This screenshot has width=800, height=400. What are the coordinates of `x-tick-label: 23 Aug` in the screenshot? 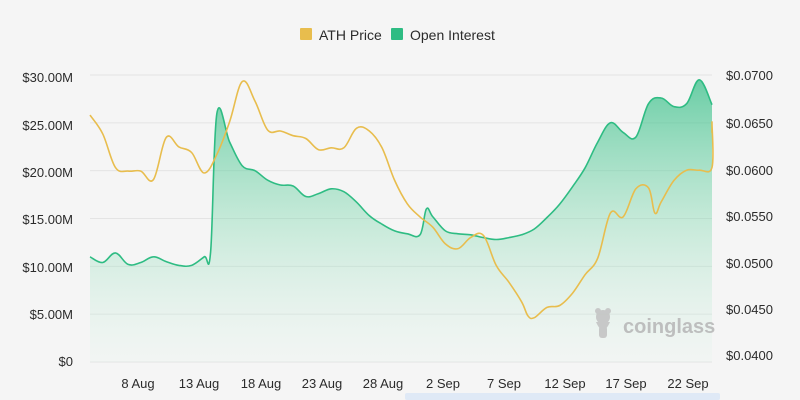 It's located at (322, 383).